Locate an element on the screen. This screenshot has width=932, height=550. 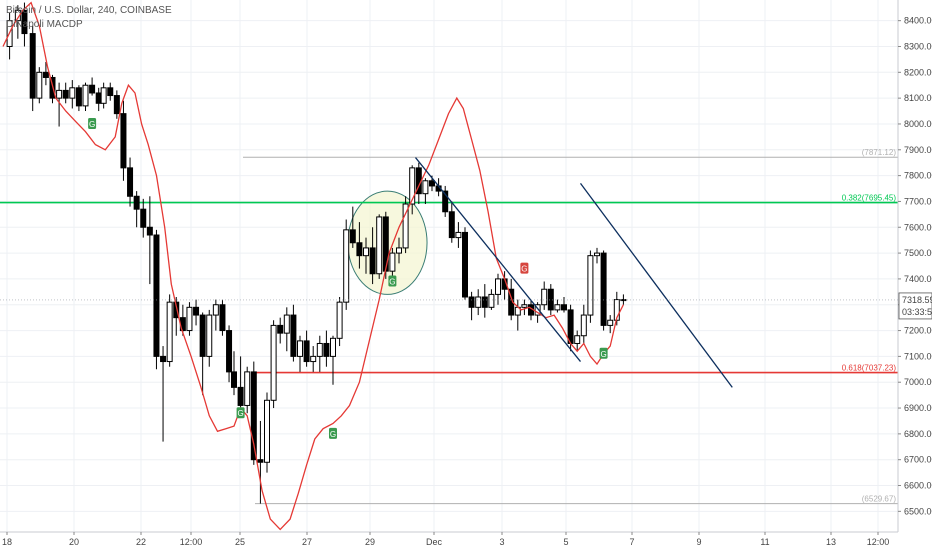
time-axis-label: Dec is located at coordinates (434, 542).